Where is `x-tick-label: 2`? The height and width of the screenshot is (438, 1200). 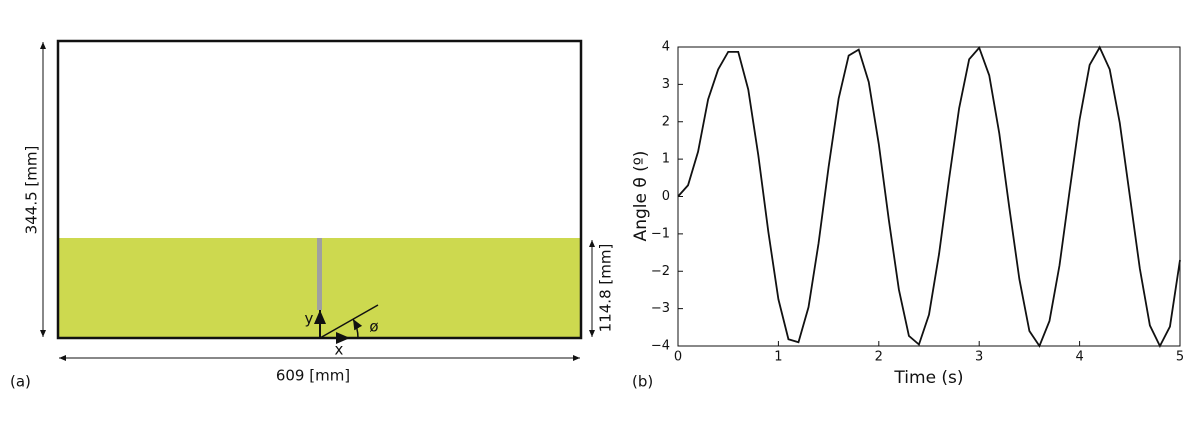
x-tick-label: 2 is located at coordinates (879, 357).